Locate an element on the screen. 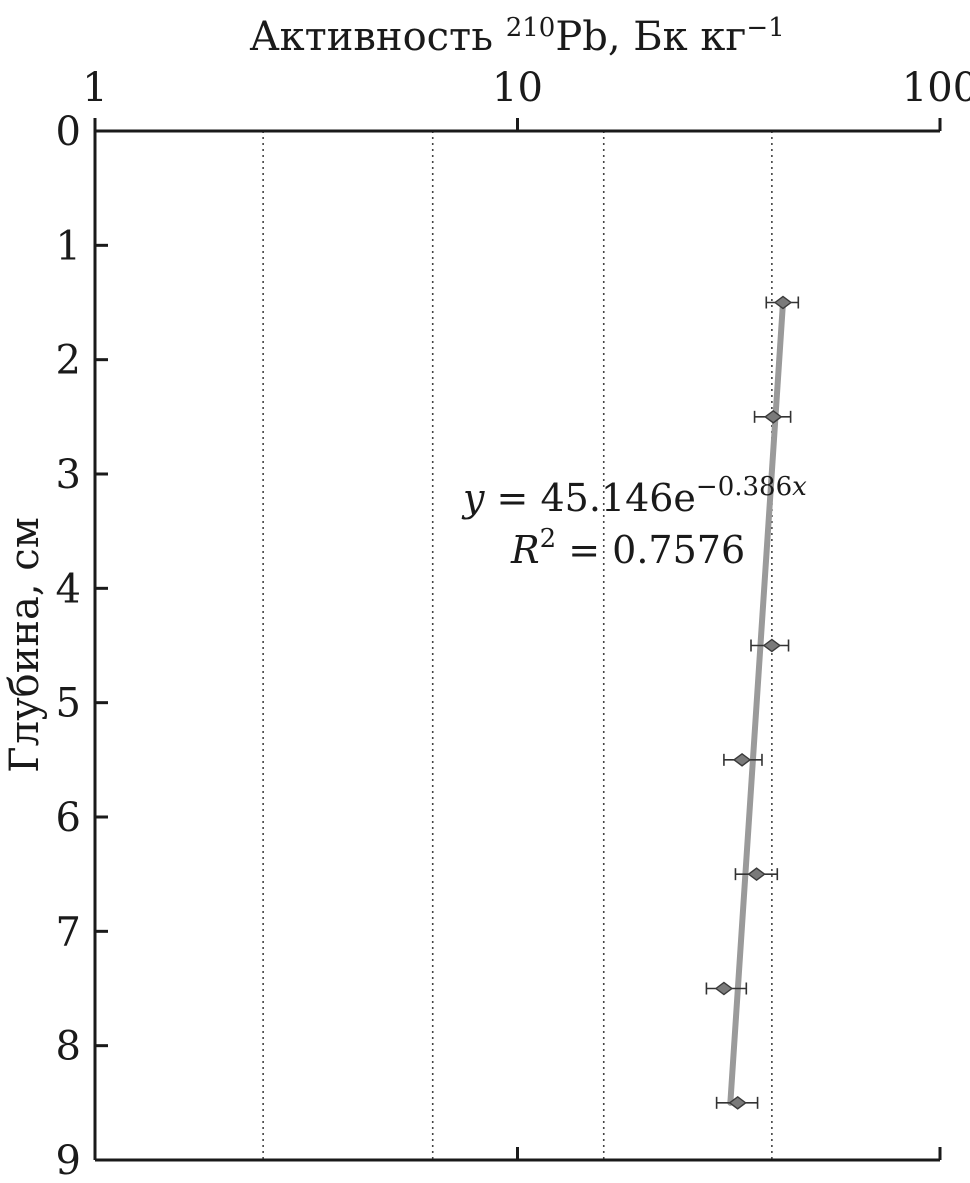  fit-r-squared-var: R is located at coordinates (525, 550).